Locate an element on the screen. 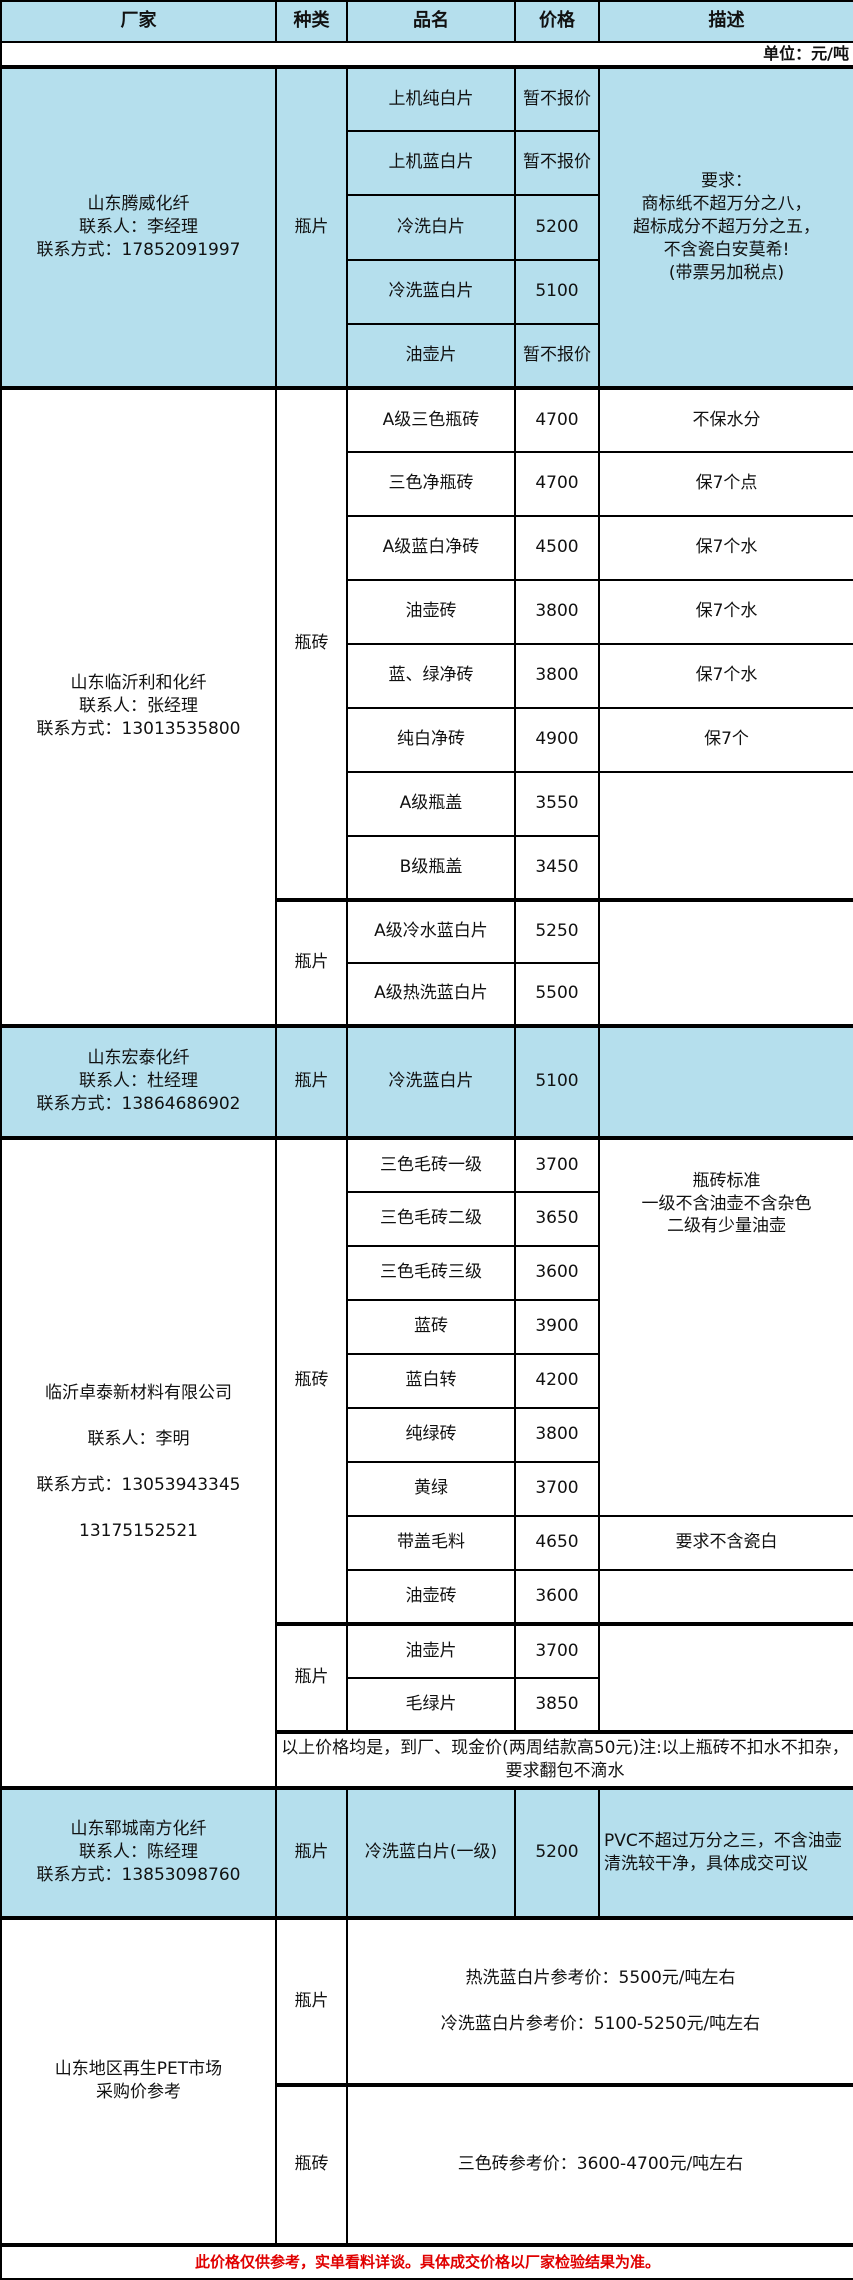 This screenshot has width=853, height=2280. company-info: 山东临沂利和化纤 联系人：张经理 联系方式：13013535800 is located at coordinates (138, 706).